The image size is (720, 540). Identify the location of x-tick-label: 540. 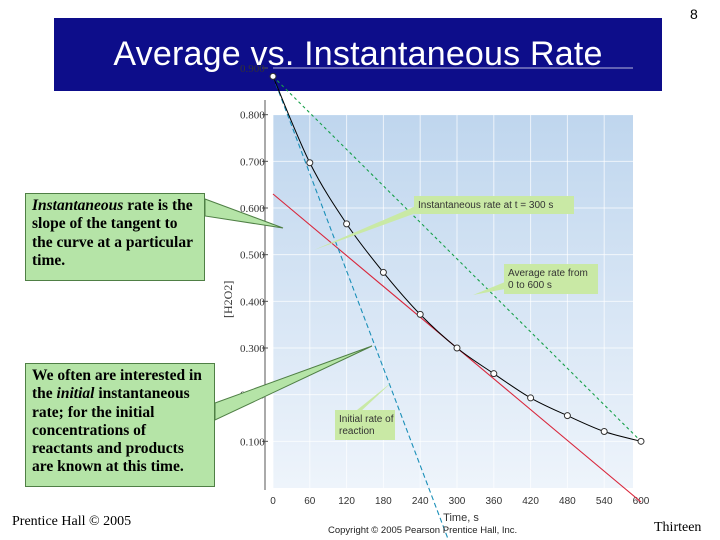
(604, 501).